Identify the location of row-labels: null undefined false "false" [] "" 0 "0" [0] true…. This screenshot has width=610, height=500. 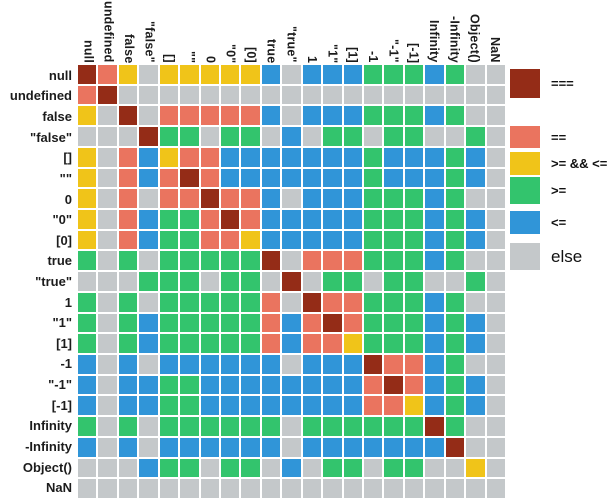
(37, 281).